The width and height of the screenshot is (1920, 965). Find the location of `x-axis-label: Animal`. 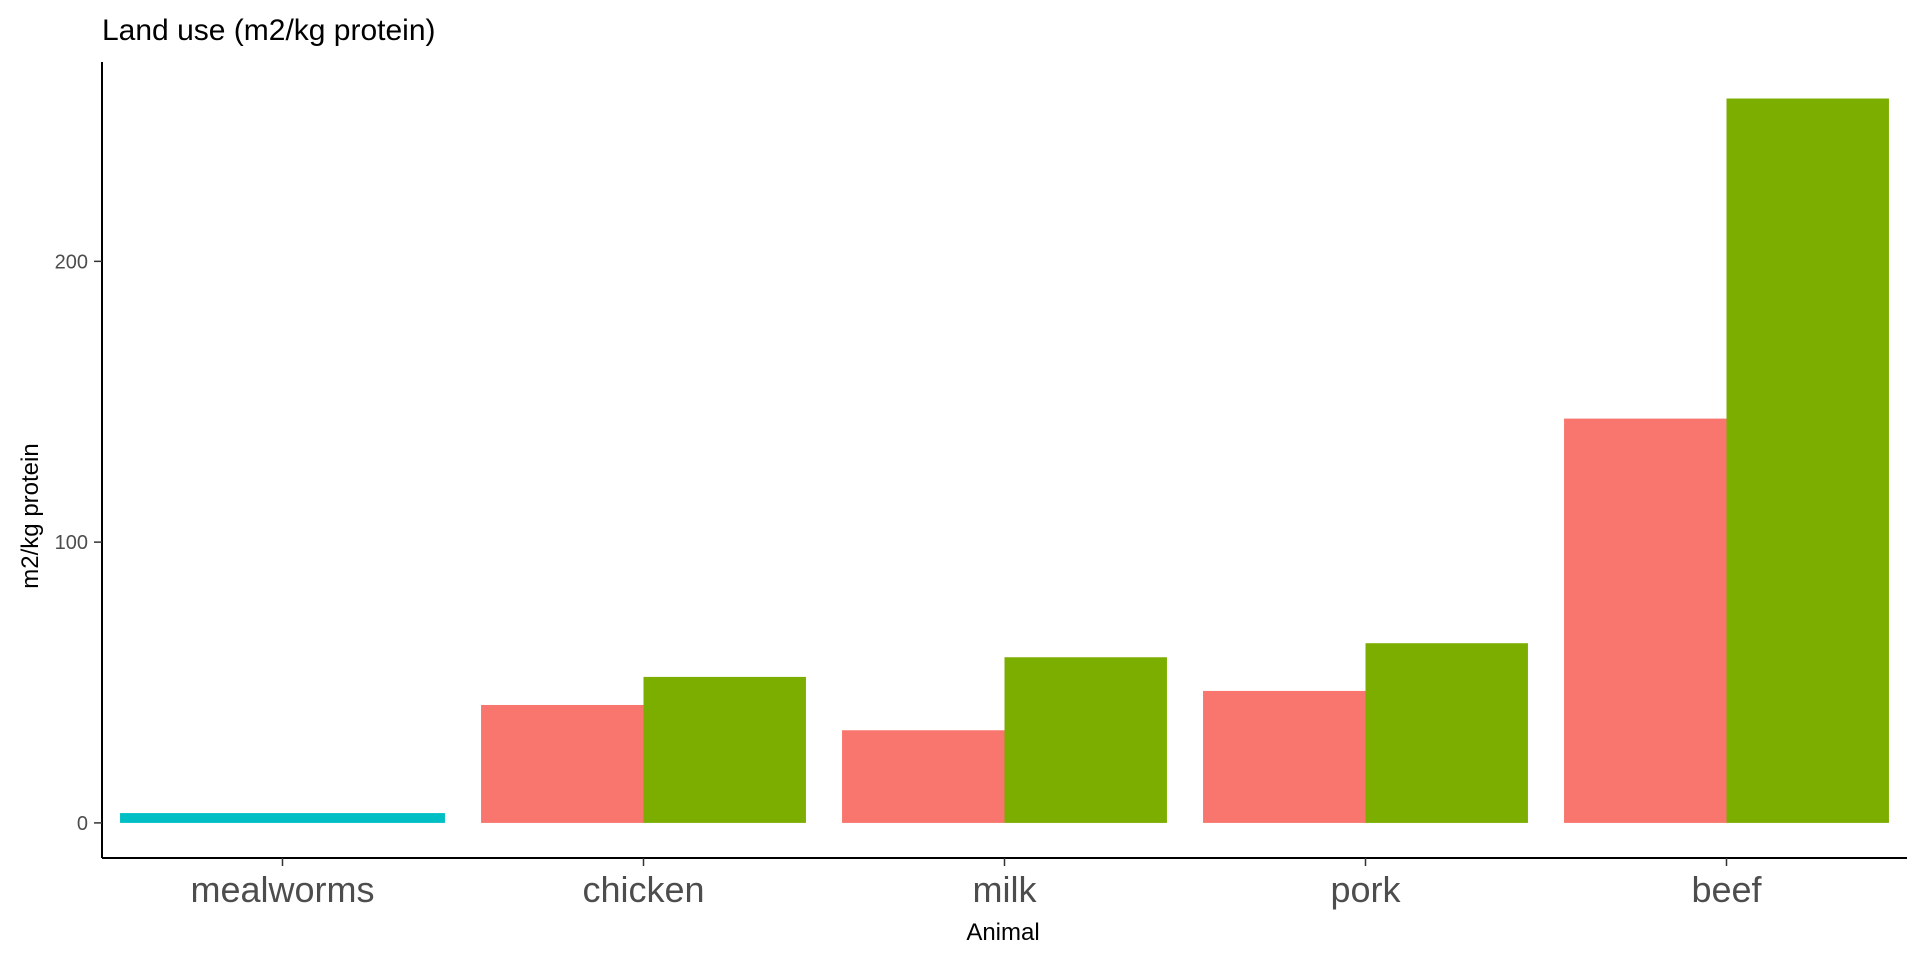

x-axis-label: Animal is located at coordinates (1002, 932).